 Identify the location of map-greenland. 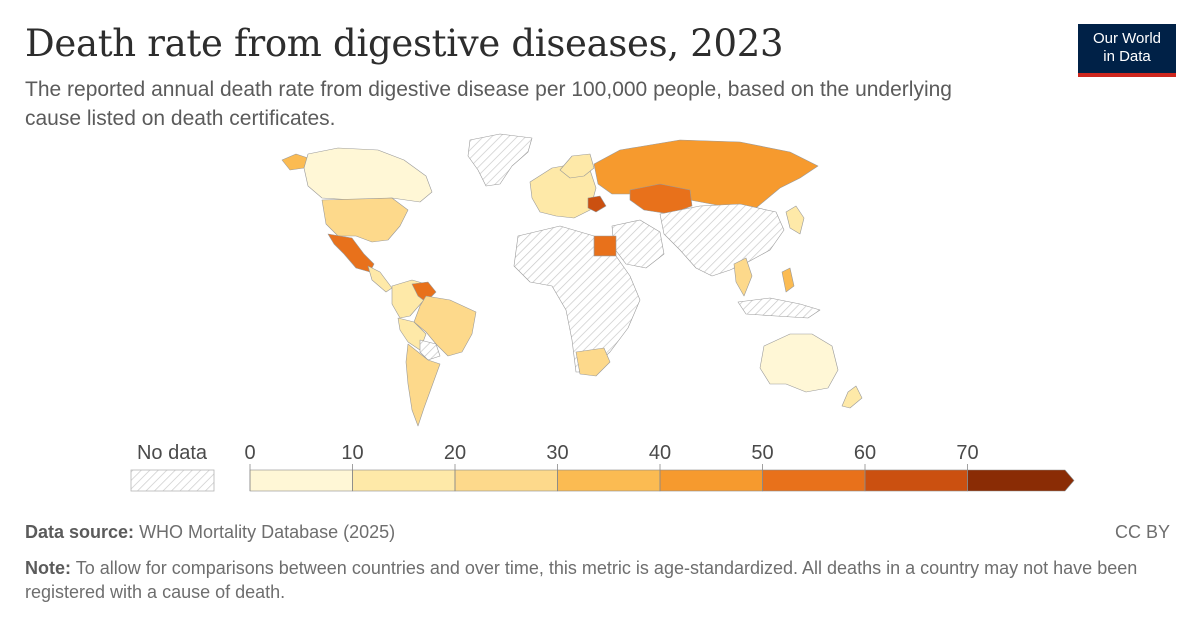
(500, 160).